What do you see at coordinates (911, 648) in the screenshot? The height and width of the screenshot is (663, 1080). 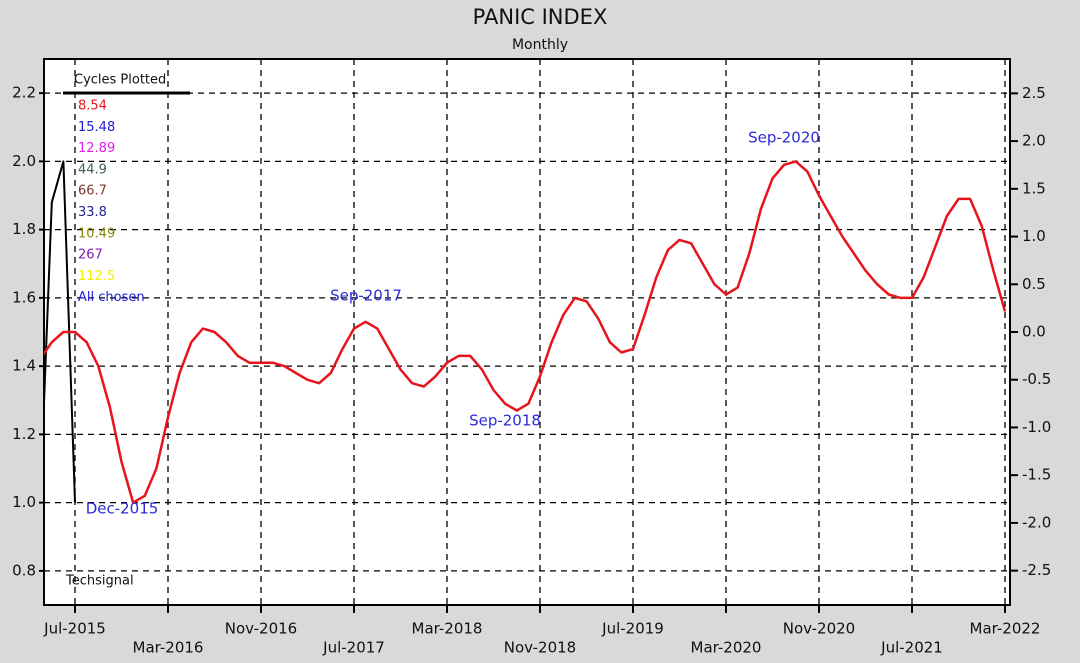 I see `x-tick-label: Jul-2021` at bounding box center [911, 648].